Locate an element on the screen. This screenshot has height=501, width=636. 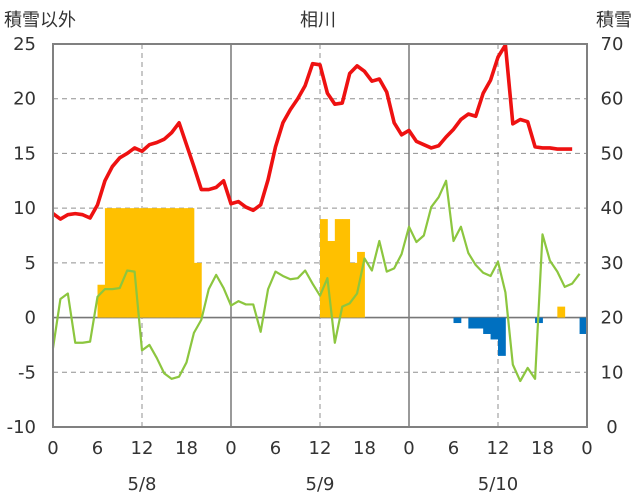
right-tick-label: 40 is located at coordinates (612, 208).